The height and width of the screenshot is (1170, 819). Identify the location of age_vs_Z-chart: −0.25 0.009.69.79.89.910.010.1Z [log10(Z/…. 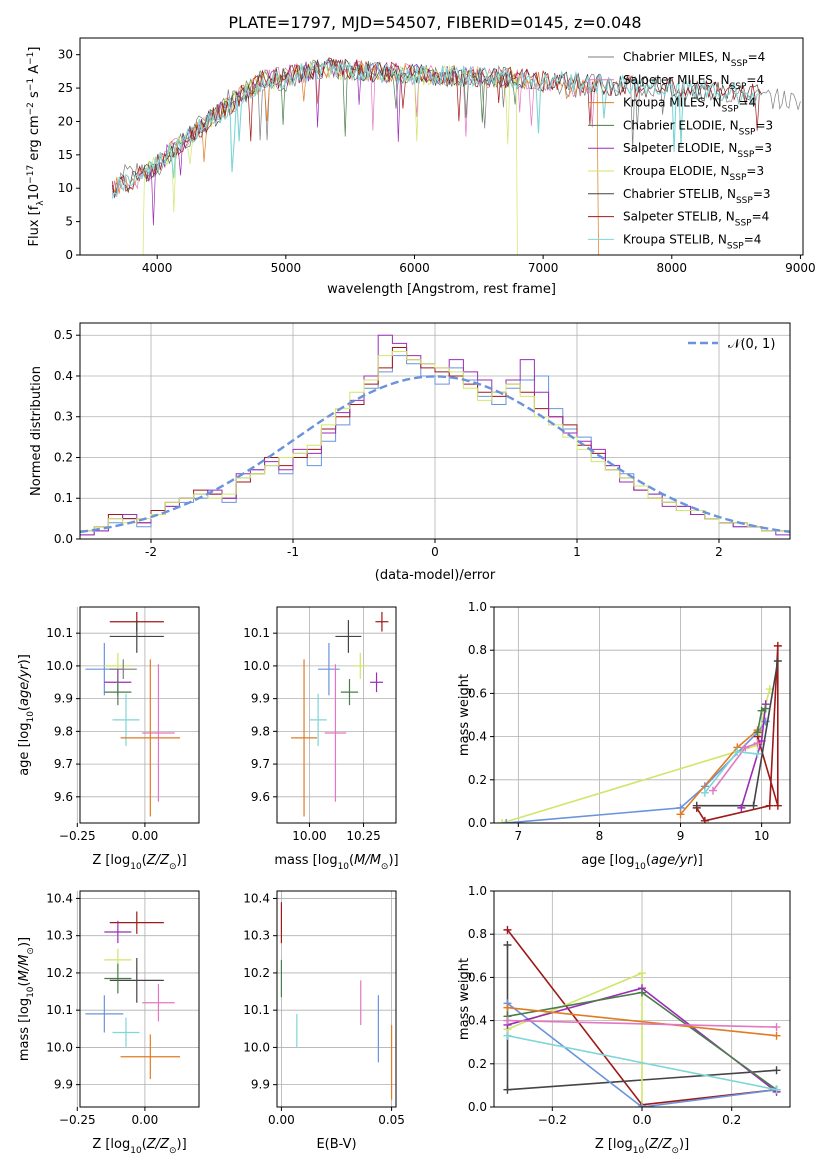
(108, 739).